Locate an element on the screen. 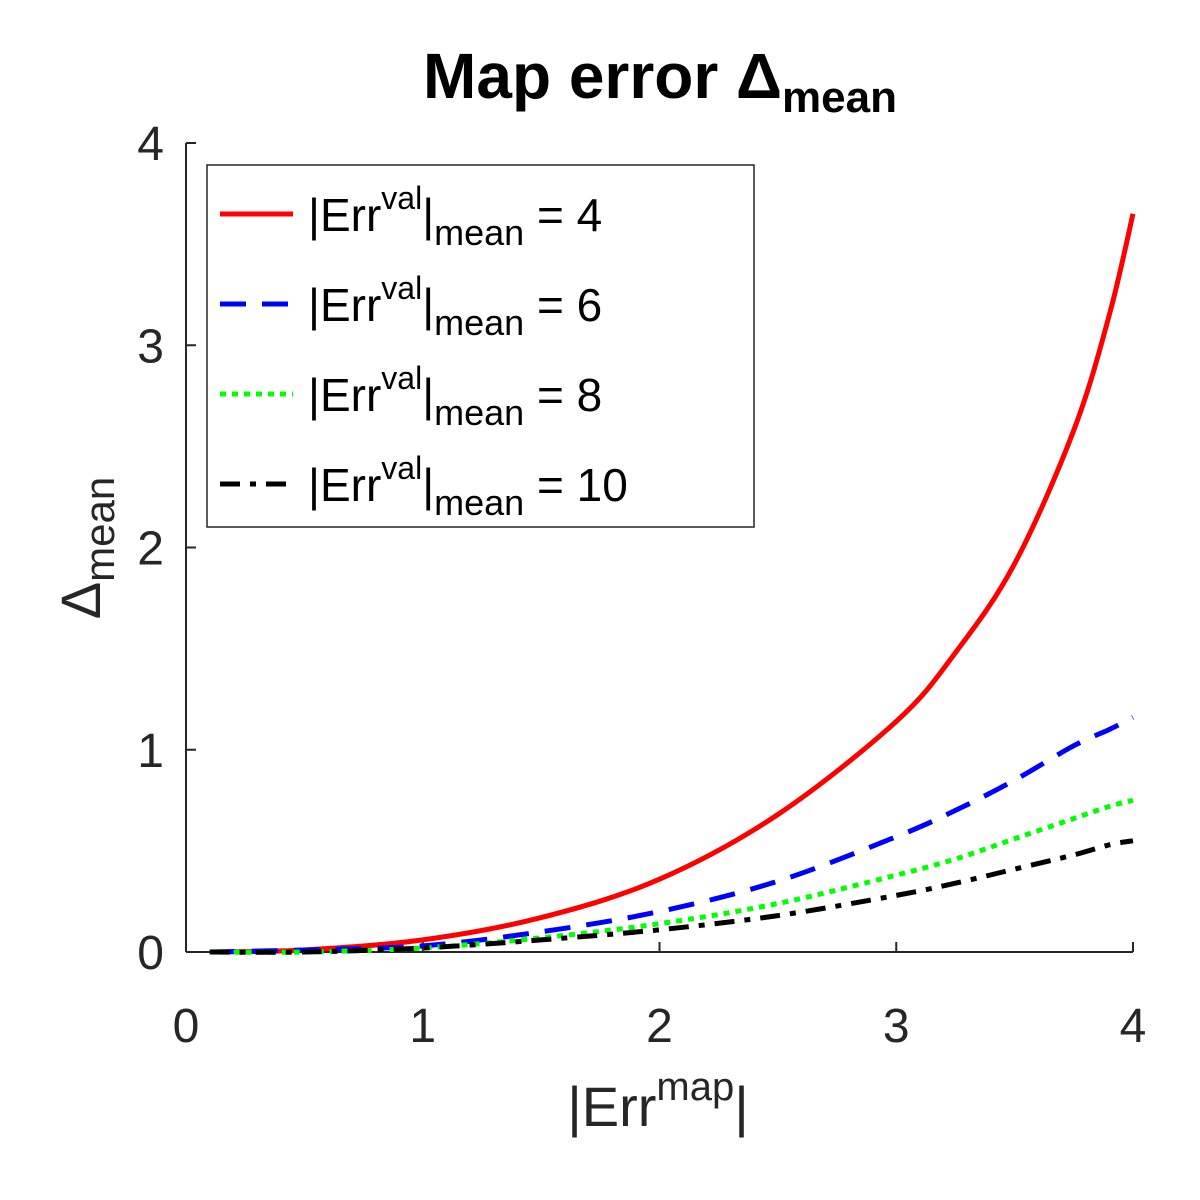  legend-label: |Errval|mean = 8 is located at coordinates (455, 396).